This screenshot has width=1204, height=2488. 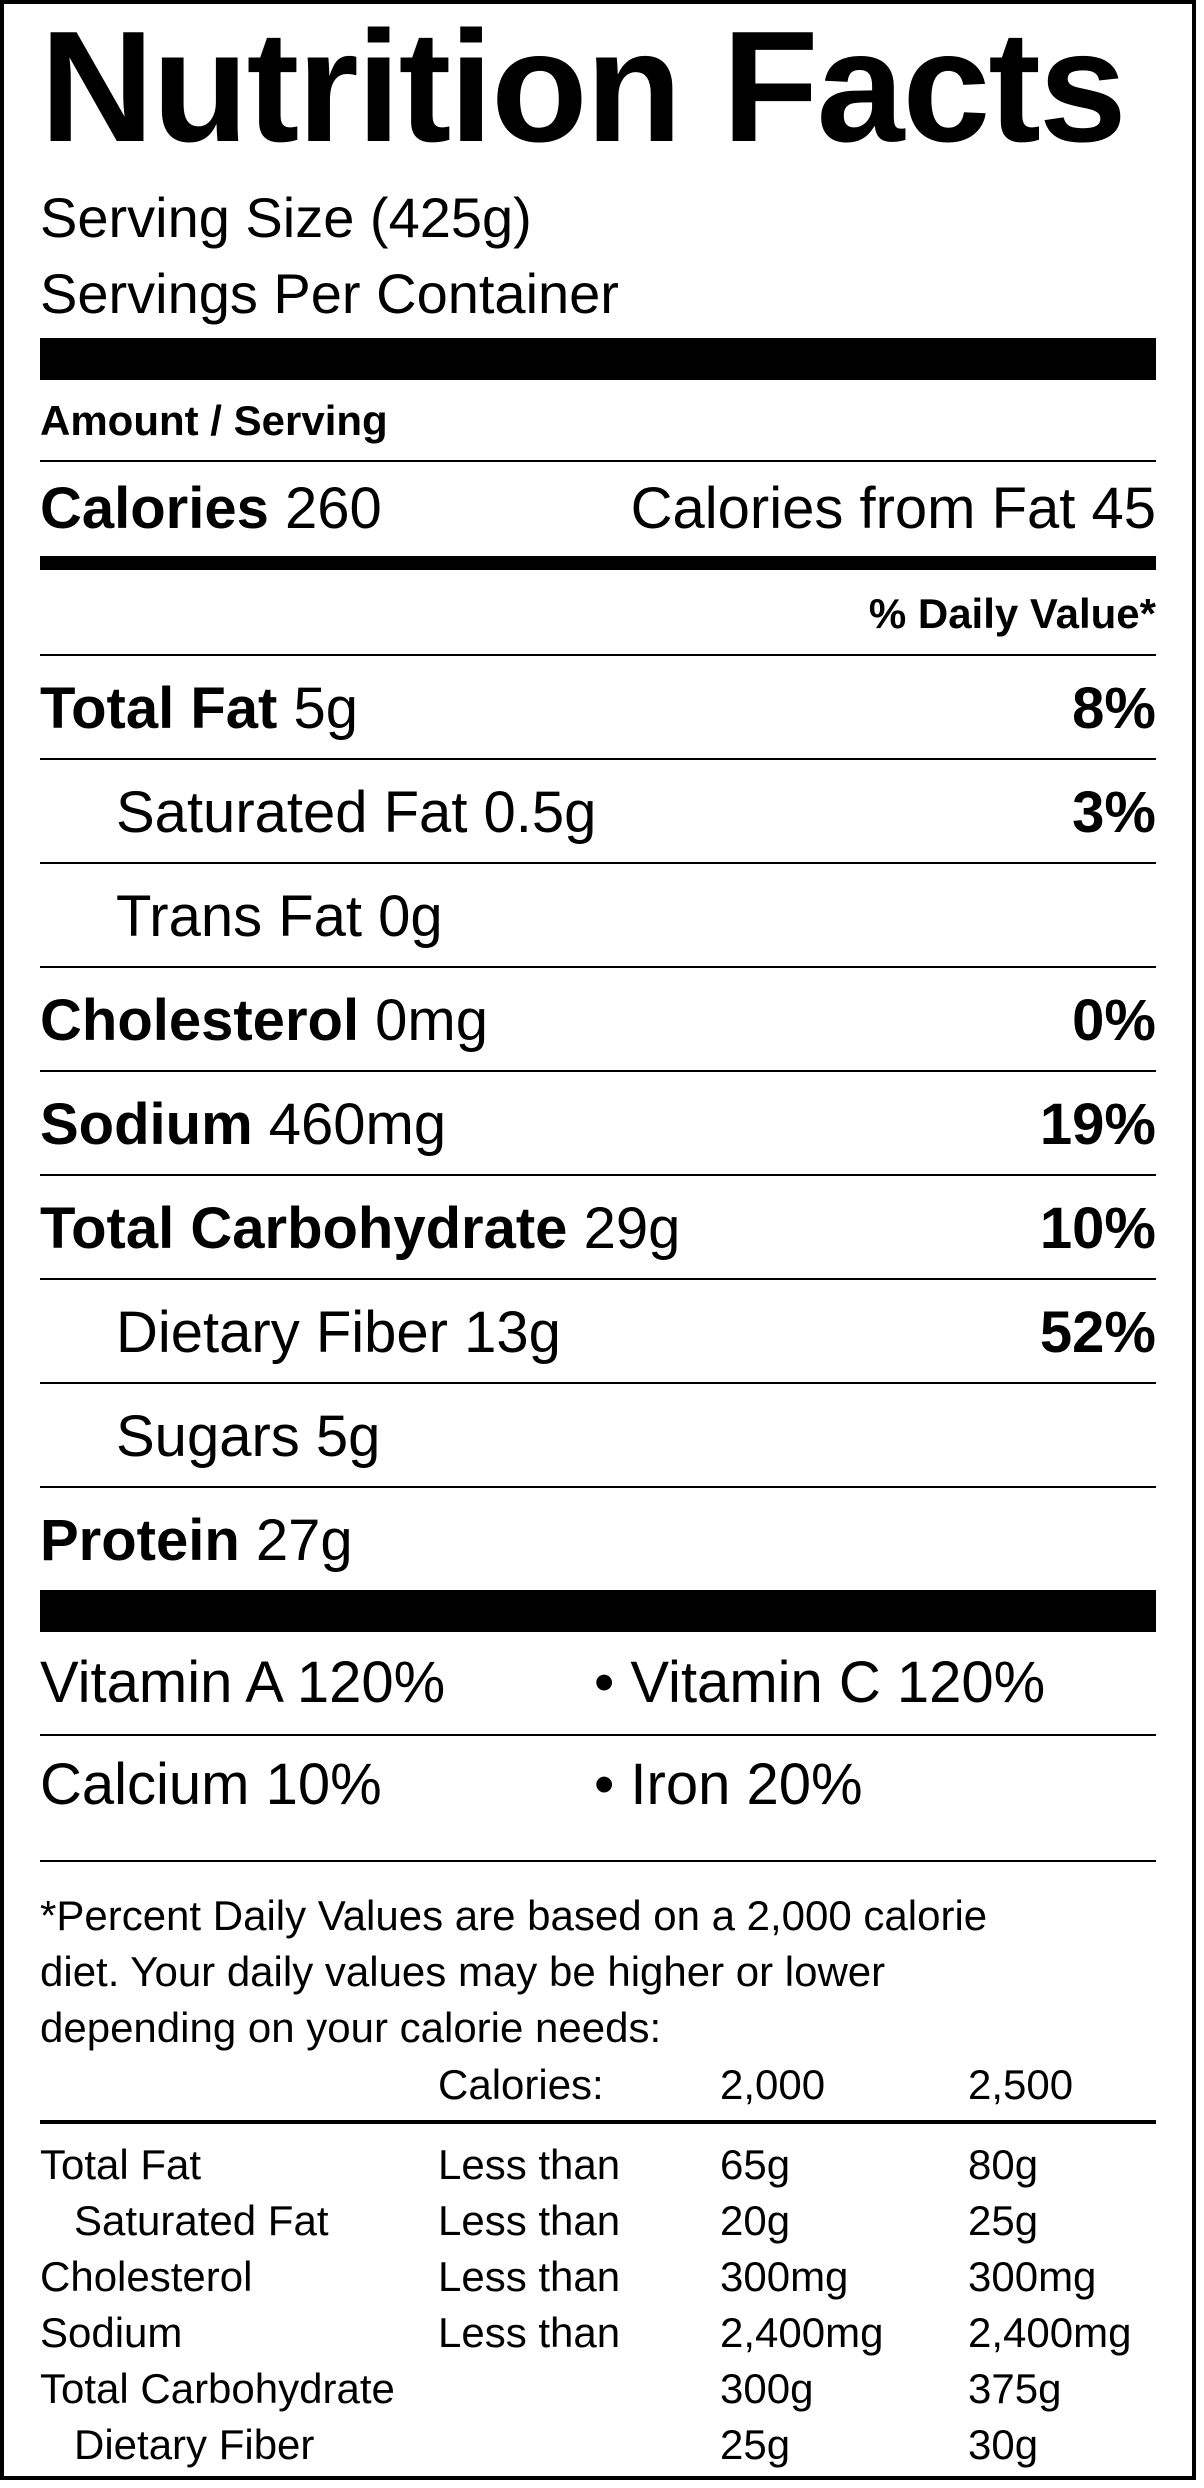 I want to click on row-name: Cholesterol, so click(x=146, y=2276).